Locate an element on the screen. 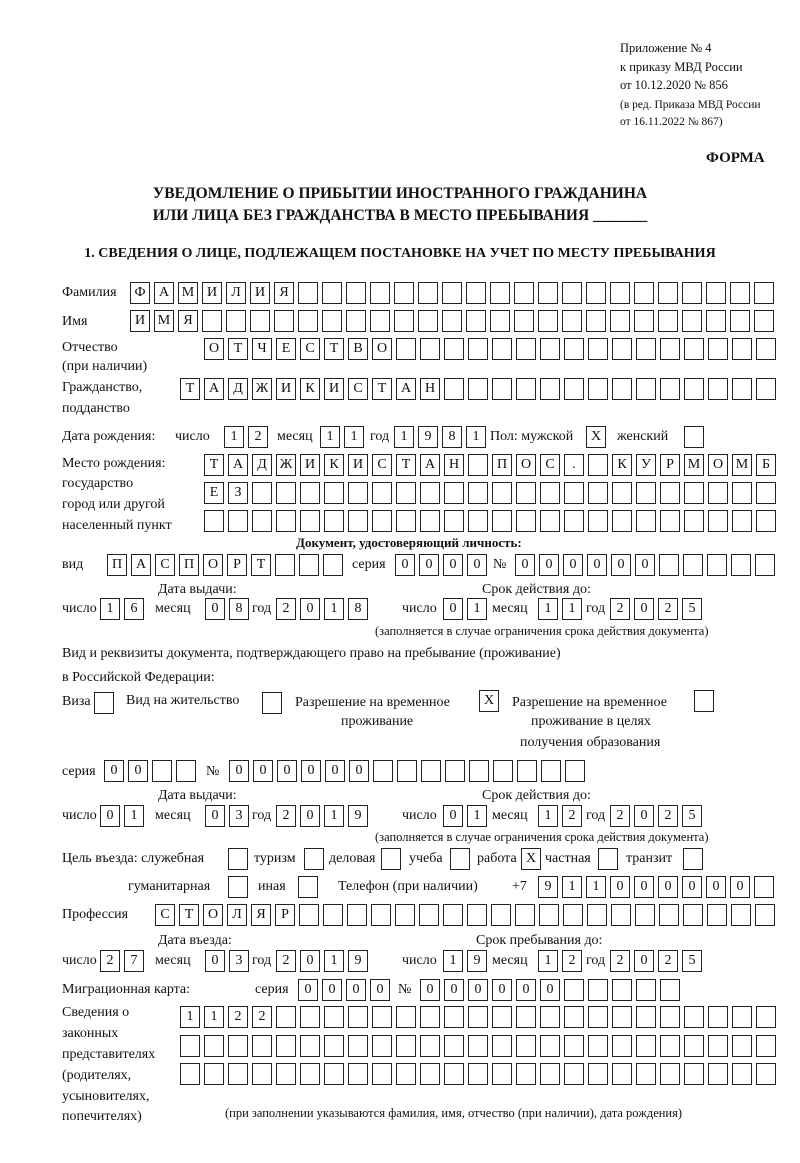 The width and height of the screenshot is (800, 1163). char-box: Л is located at coordinates (237, 915).